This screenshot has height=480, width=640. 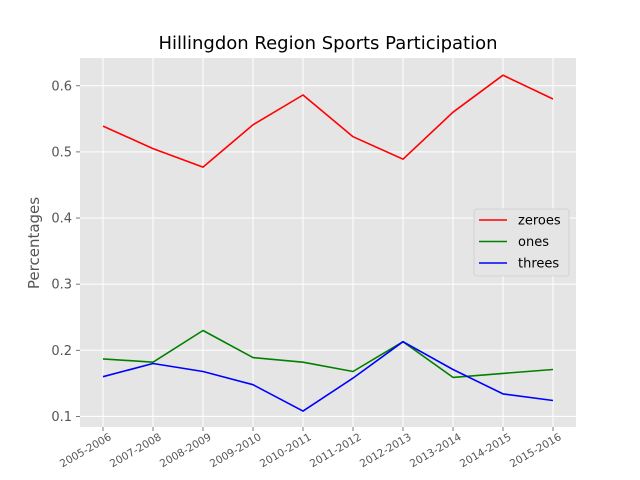 What do you see at coordinates (61, 285) in the screenshot?
I see `y-tick-label: 0.3` at bounding box center [61, 285].